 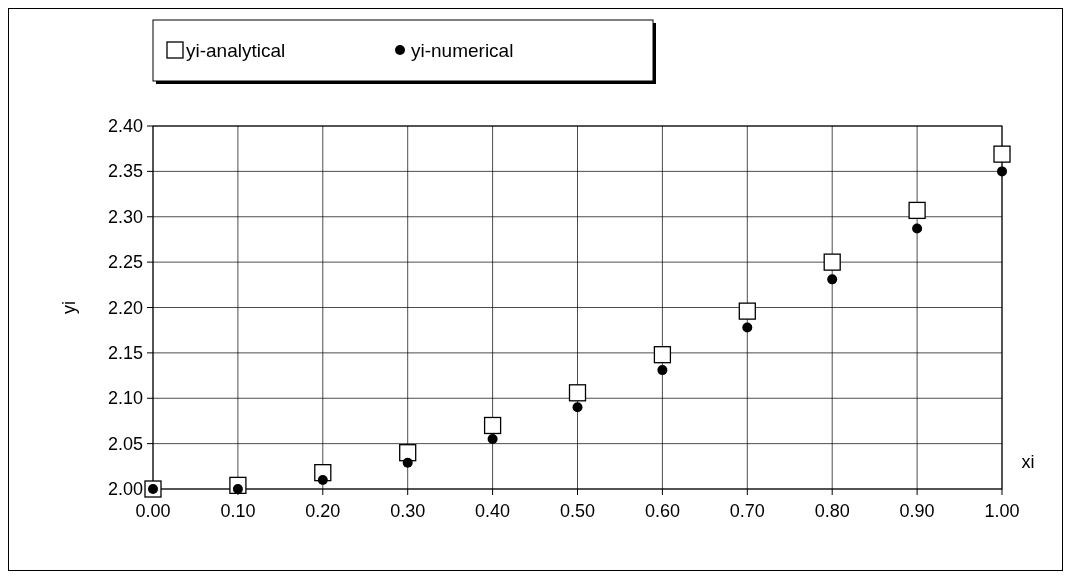 What do you see at coordinates (125, 489) in the screenshot?
I see `y-tick-label: 2.00` at bounding box center [125, 489].